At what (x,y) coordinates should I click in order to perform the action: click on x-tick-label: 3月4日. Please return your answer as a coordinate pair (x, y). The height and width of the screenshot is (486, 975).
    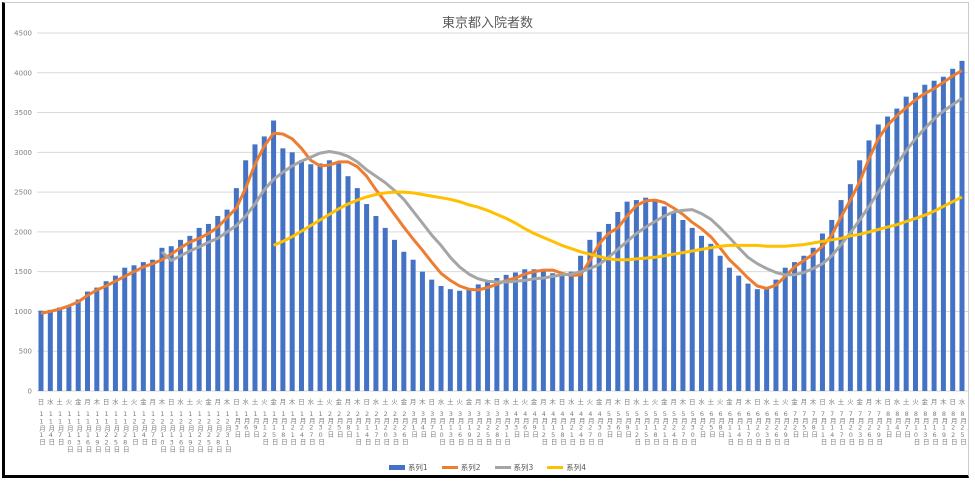
    Looking at the image, I should click on (422, 423).